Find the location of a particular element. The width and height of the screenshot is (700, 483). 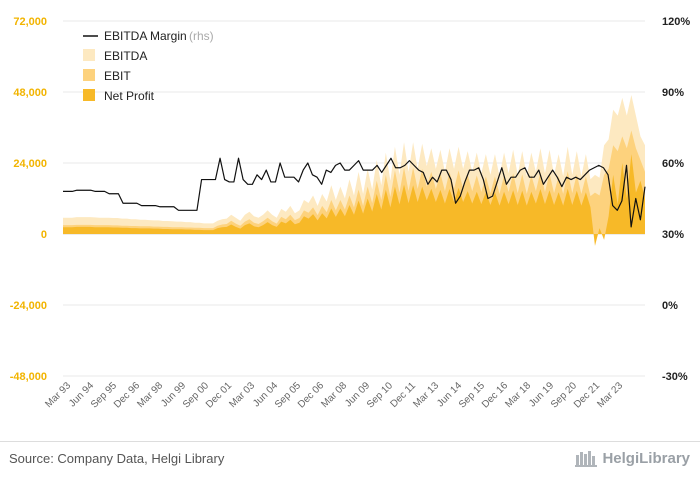

margin-line-layer is located at coordinates (354, 192).